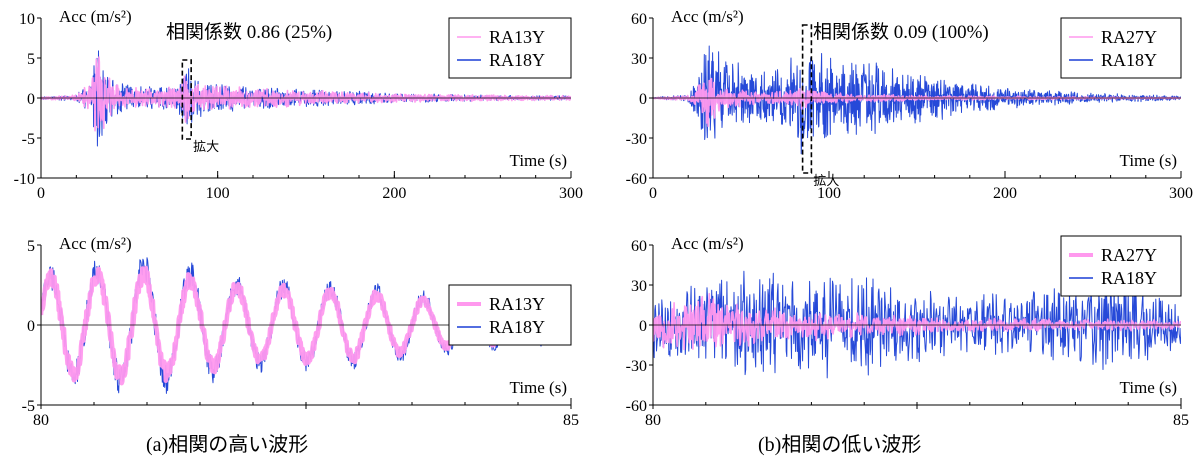 The width and height of the screenshot is (1204, 459). I want to click on y-tick-label: 10, so click(27, 19).